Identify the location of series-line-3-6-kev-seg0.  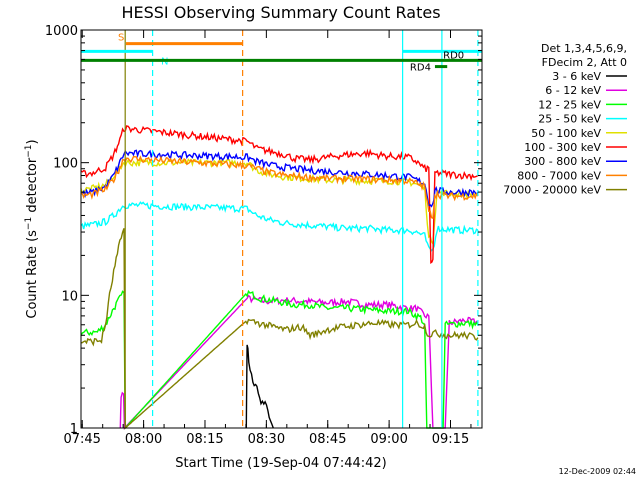
(259, 386).